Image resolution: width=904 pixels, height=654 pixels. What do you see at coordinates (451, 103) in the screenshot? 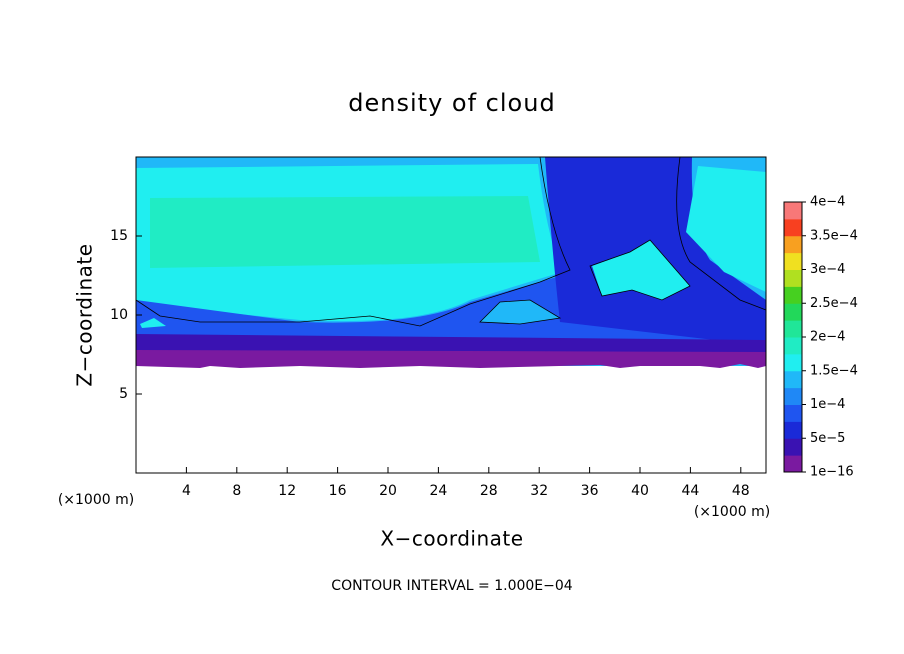
I see `chart-title: density of cloud` at bounding box center [451, 103].